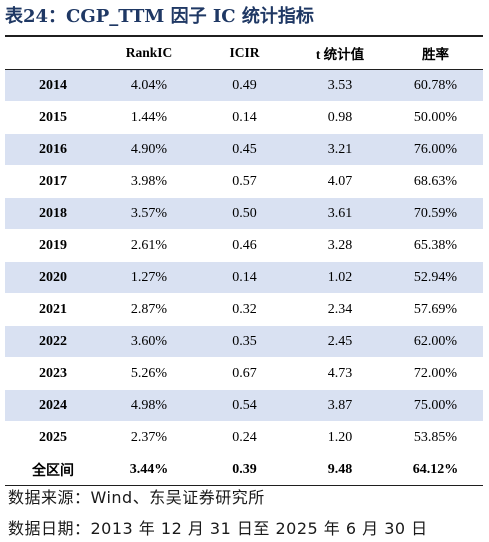 The image size is (489, 542). What do you see at coordinates (340, 437) in the screenshot?
I see `cell-t-stat: 1.20` at bounding box center [340, 437].